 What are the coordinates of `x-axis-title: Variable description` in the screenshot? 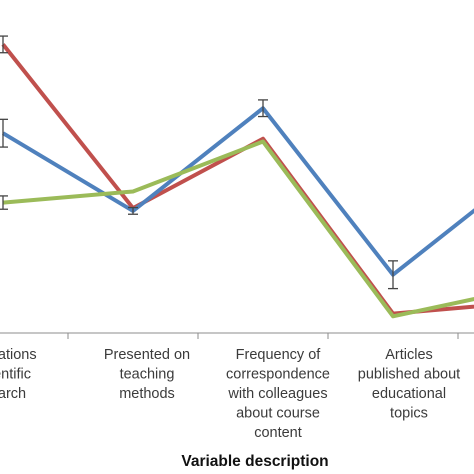 It's located at (254, 461).